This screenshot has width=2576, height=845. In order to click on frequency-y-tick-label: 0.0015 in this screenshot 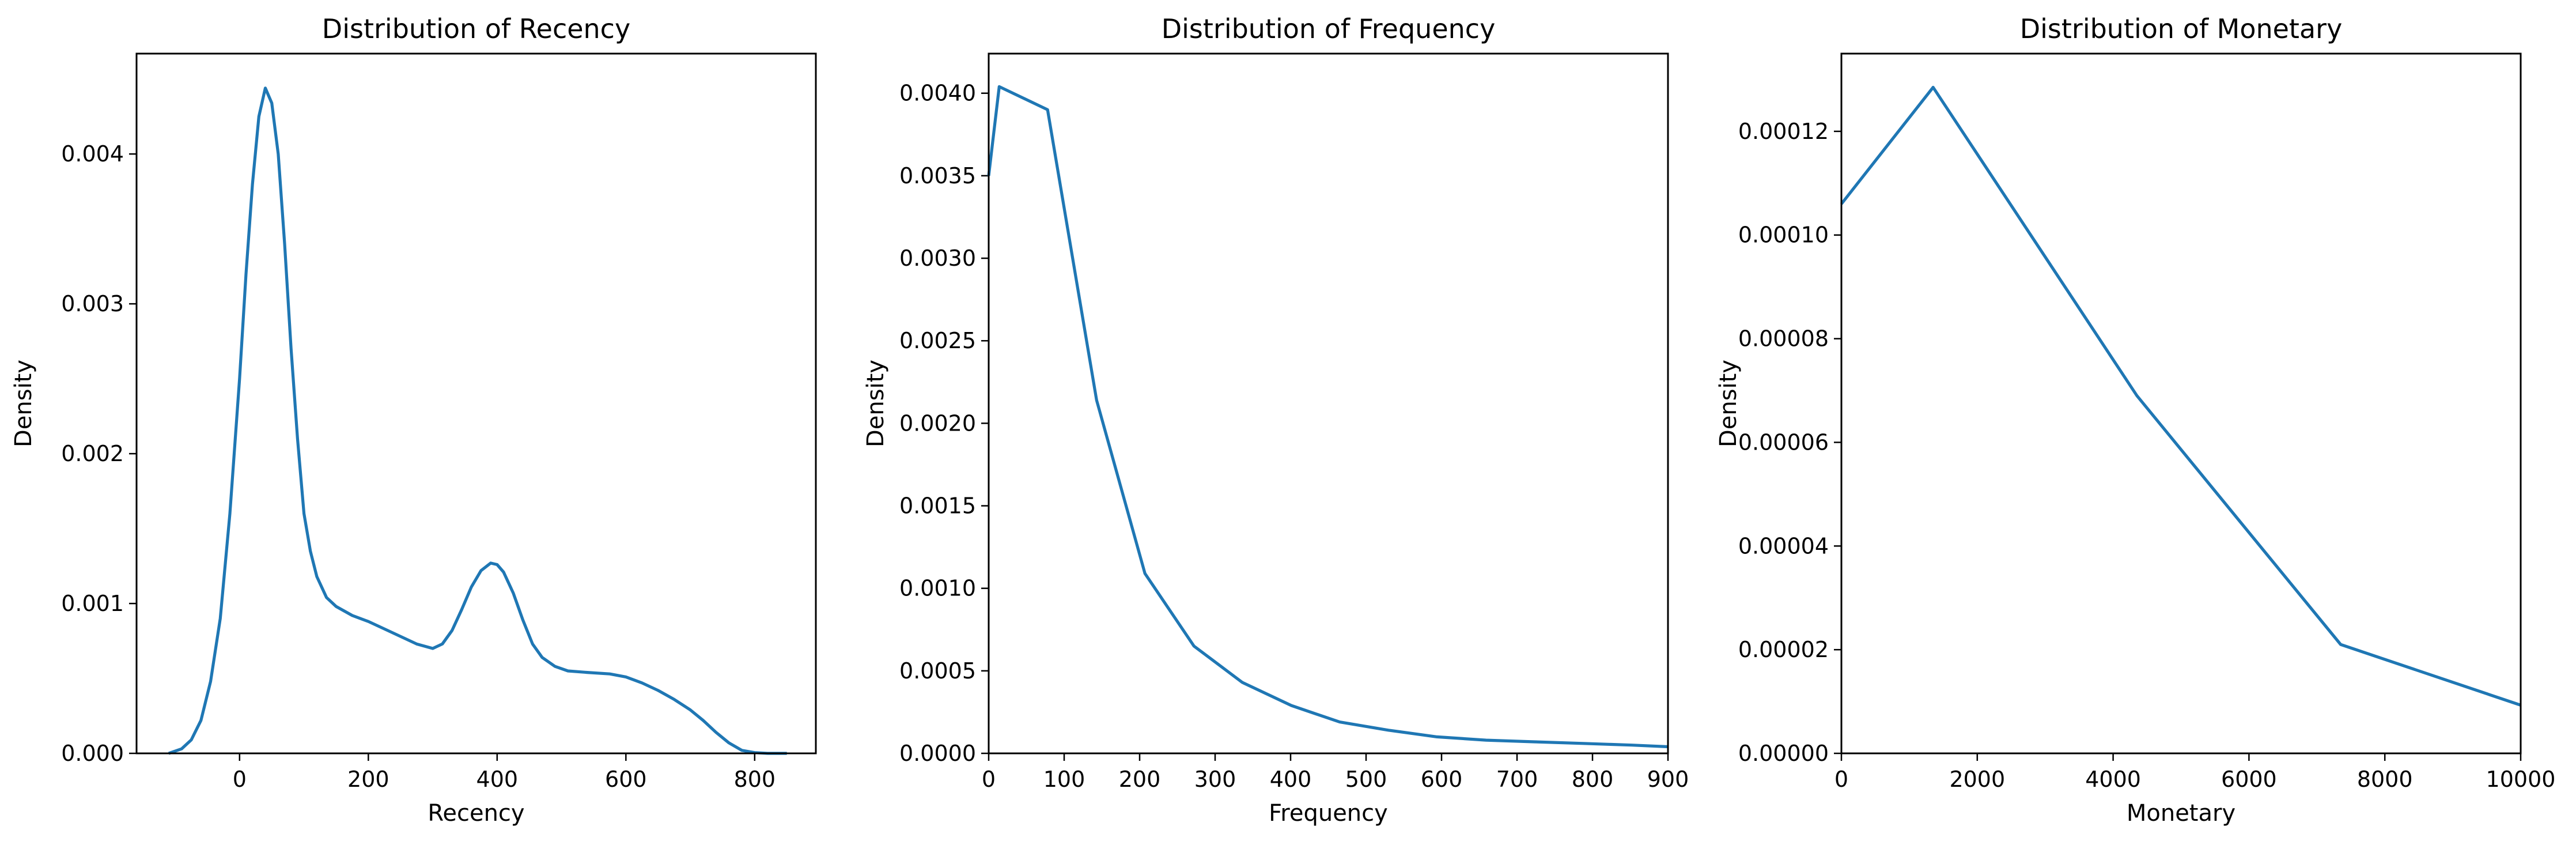, I will do `click(937, 506)`.